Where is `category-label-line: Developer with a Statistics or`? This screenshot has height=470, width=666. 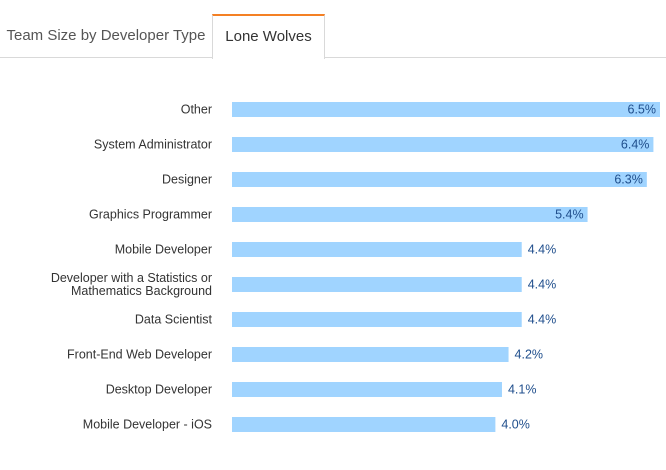
category-label-line: Developer with a Statistics or is located at coordinates (131, 278).